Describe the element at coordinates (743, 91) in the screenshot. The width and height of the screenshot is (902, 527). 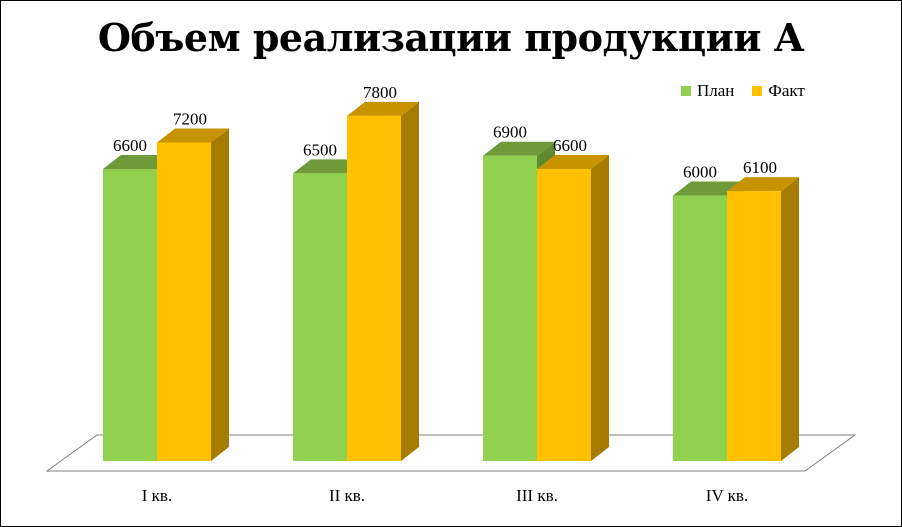
I see `legend: План Факт` at that location.